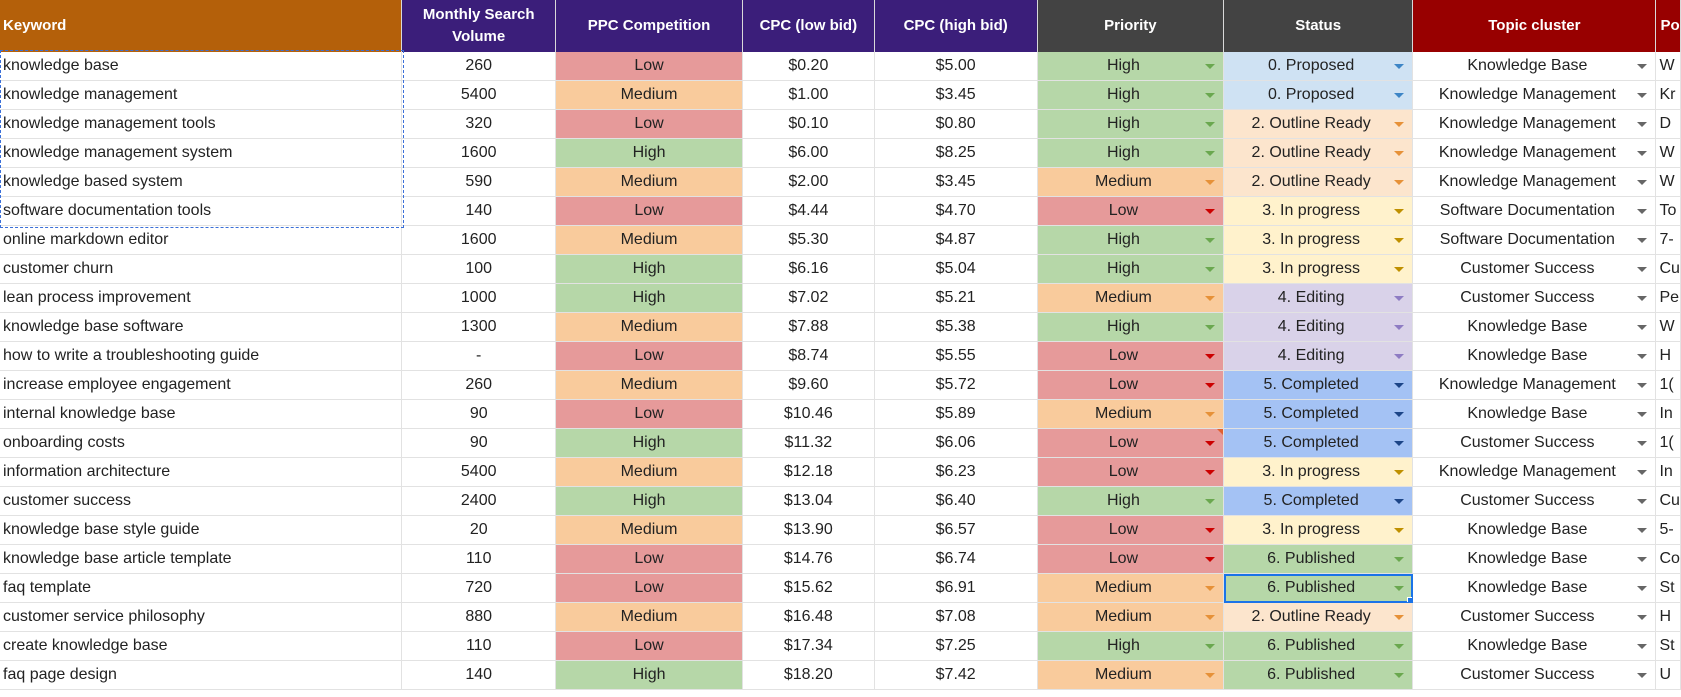 The width and height of the screenshot is (1681, 697). I want to click on cell-keyword: software documentation tools, so click(201, 211).